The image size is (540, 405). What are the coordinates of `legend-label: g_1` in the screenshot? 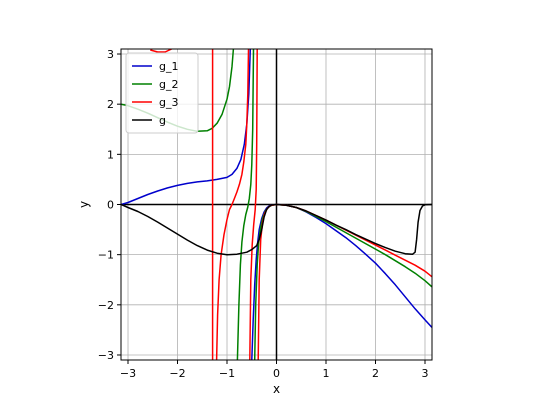 It's located at (168, 66).